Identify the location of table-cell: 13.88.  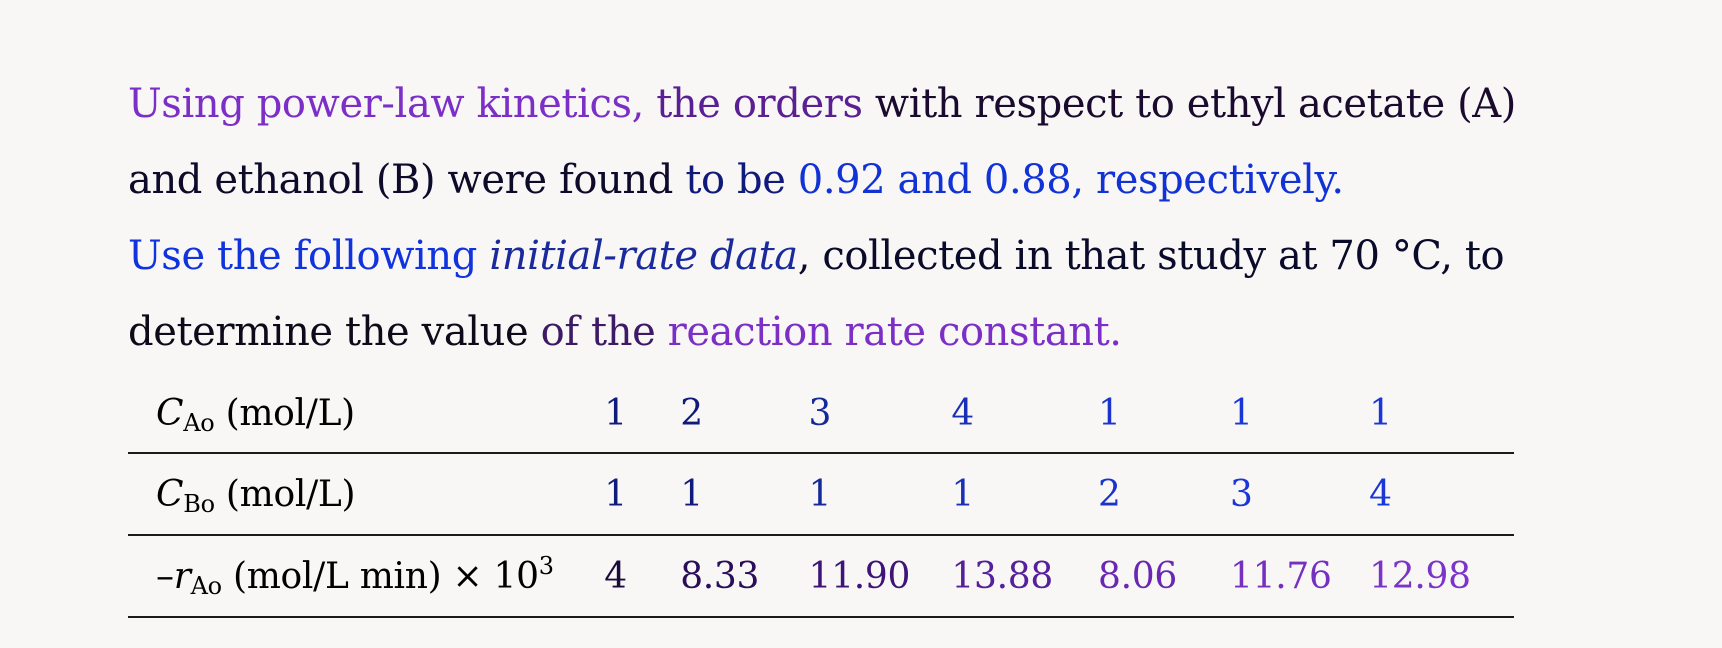
(1024, 576).